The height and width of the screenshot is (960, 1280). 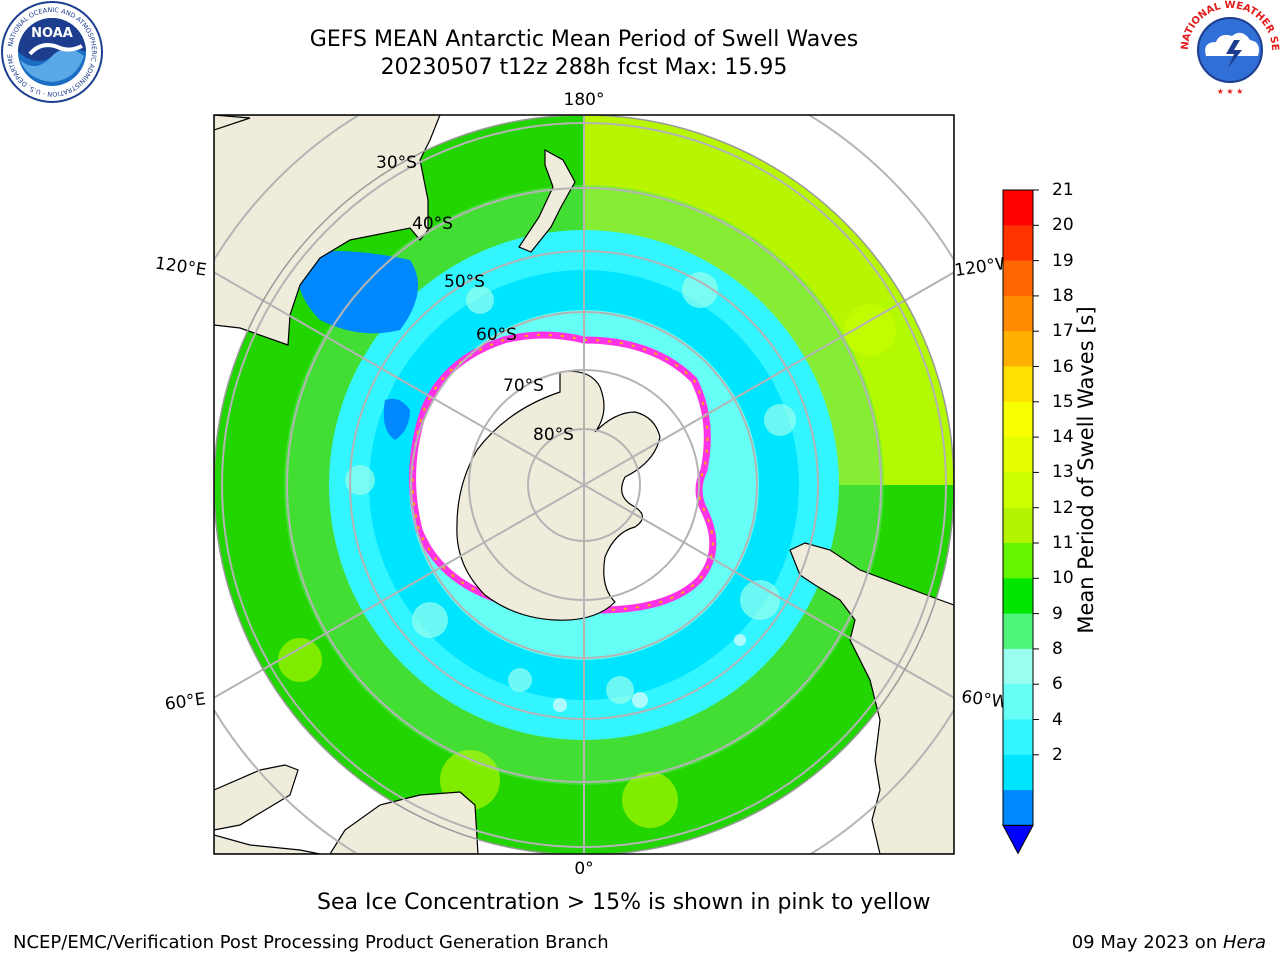 I want to click on colorbar-tick-label: 11, so click(x=1063, y=543).